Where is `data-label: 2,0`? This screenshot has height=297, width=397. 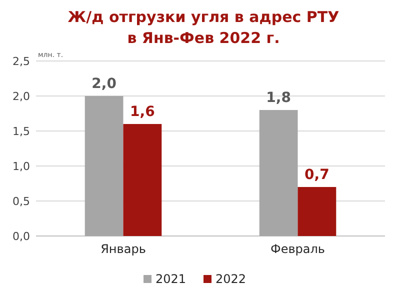 data-label: 2,0 is located at coordinates (104, 84).